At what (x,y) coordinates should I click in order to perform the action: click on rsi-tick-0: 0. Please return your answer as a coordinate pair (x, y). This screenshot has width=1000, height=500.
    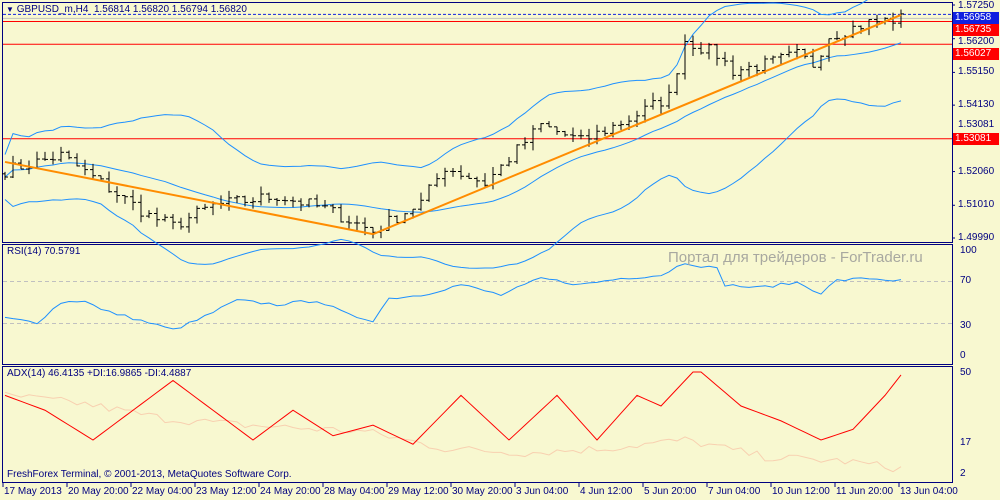
    Looking at the image, I should click on (963, 355).